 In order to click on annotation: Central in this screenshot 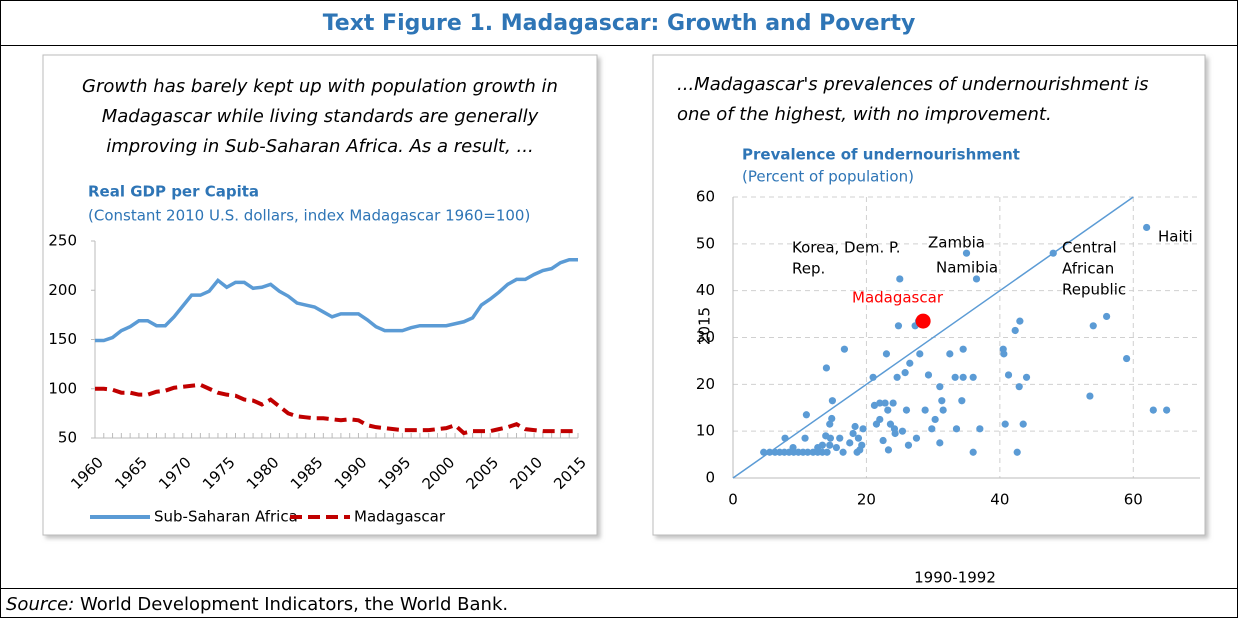, I will do `click(1089, 248)`.